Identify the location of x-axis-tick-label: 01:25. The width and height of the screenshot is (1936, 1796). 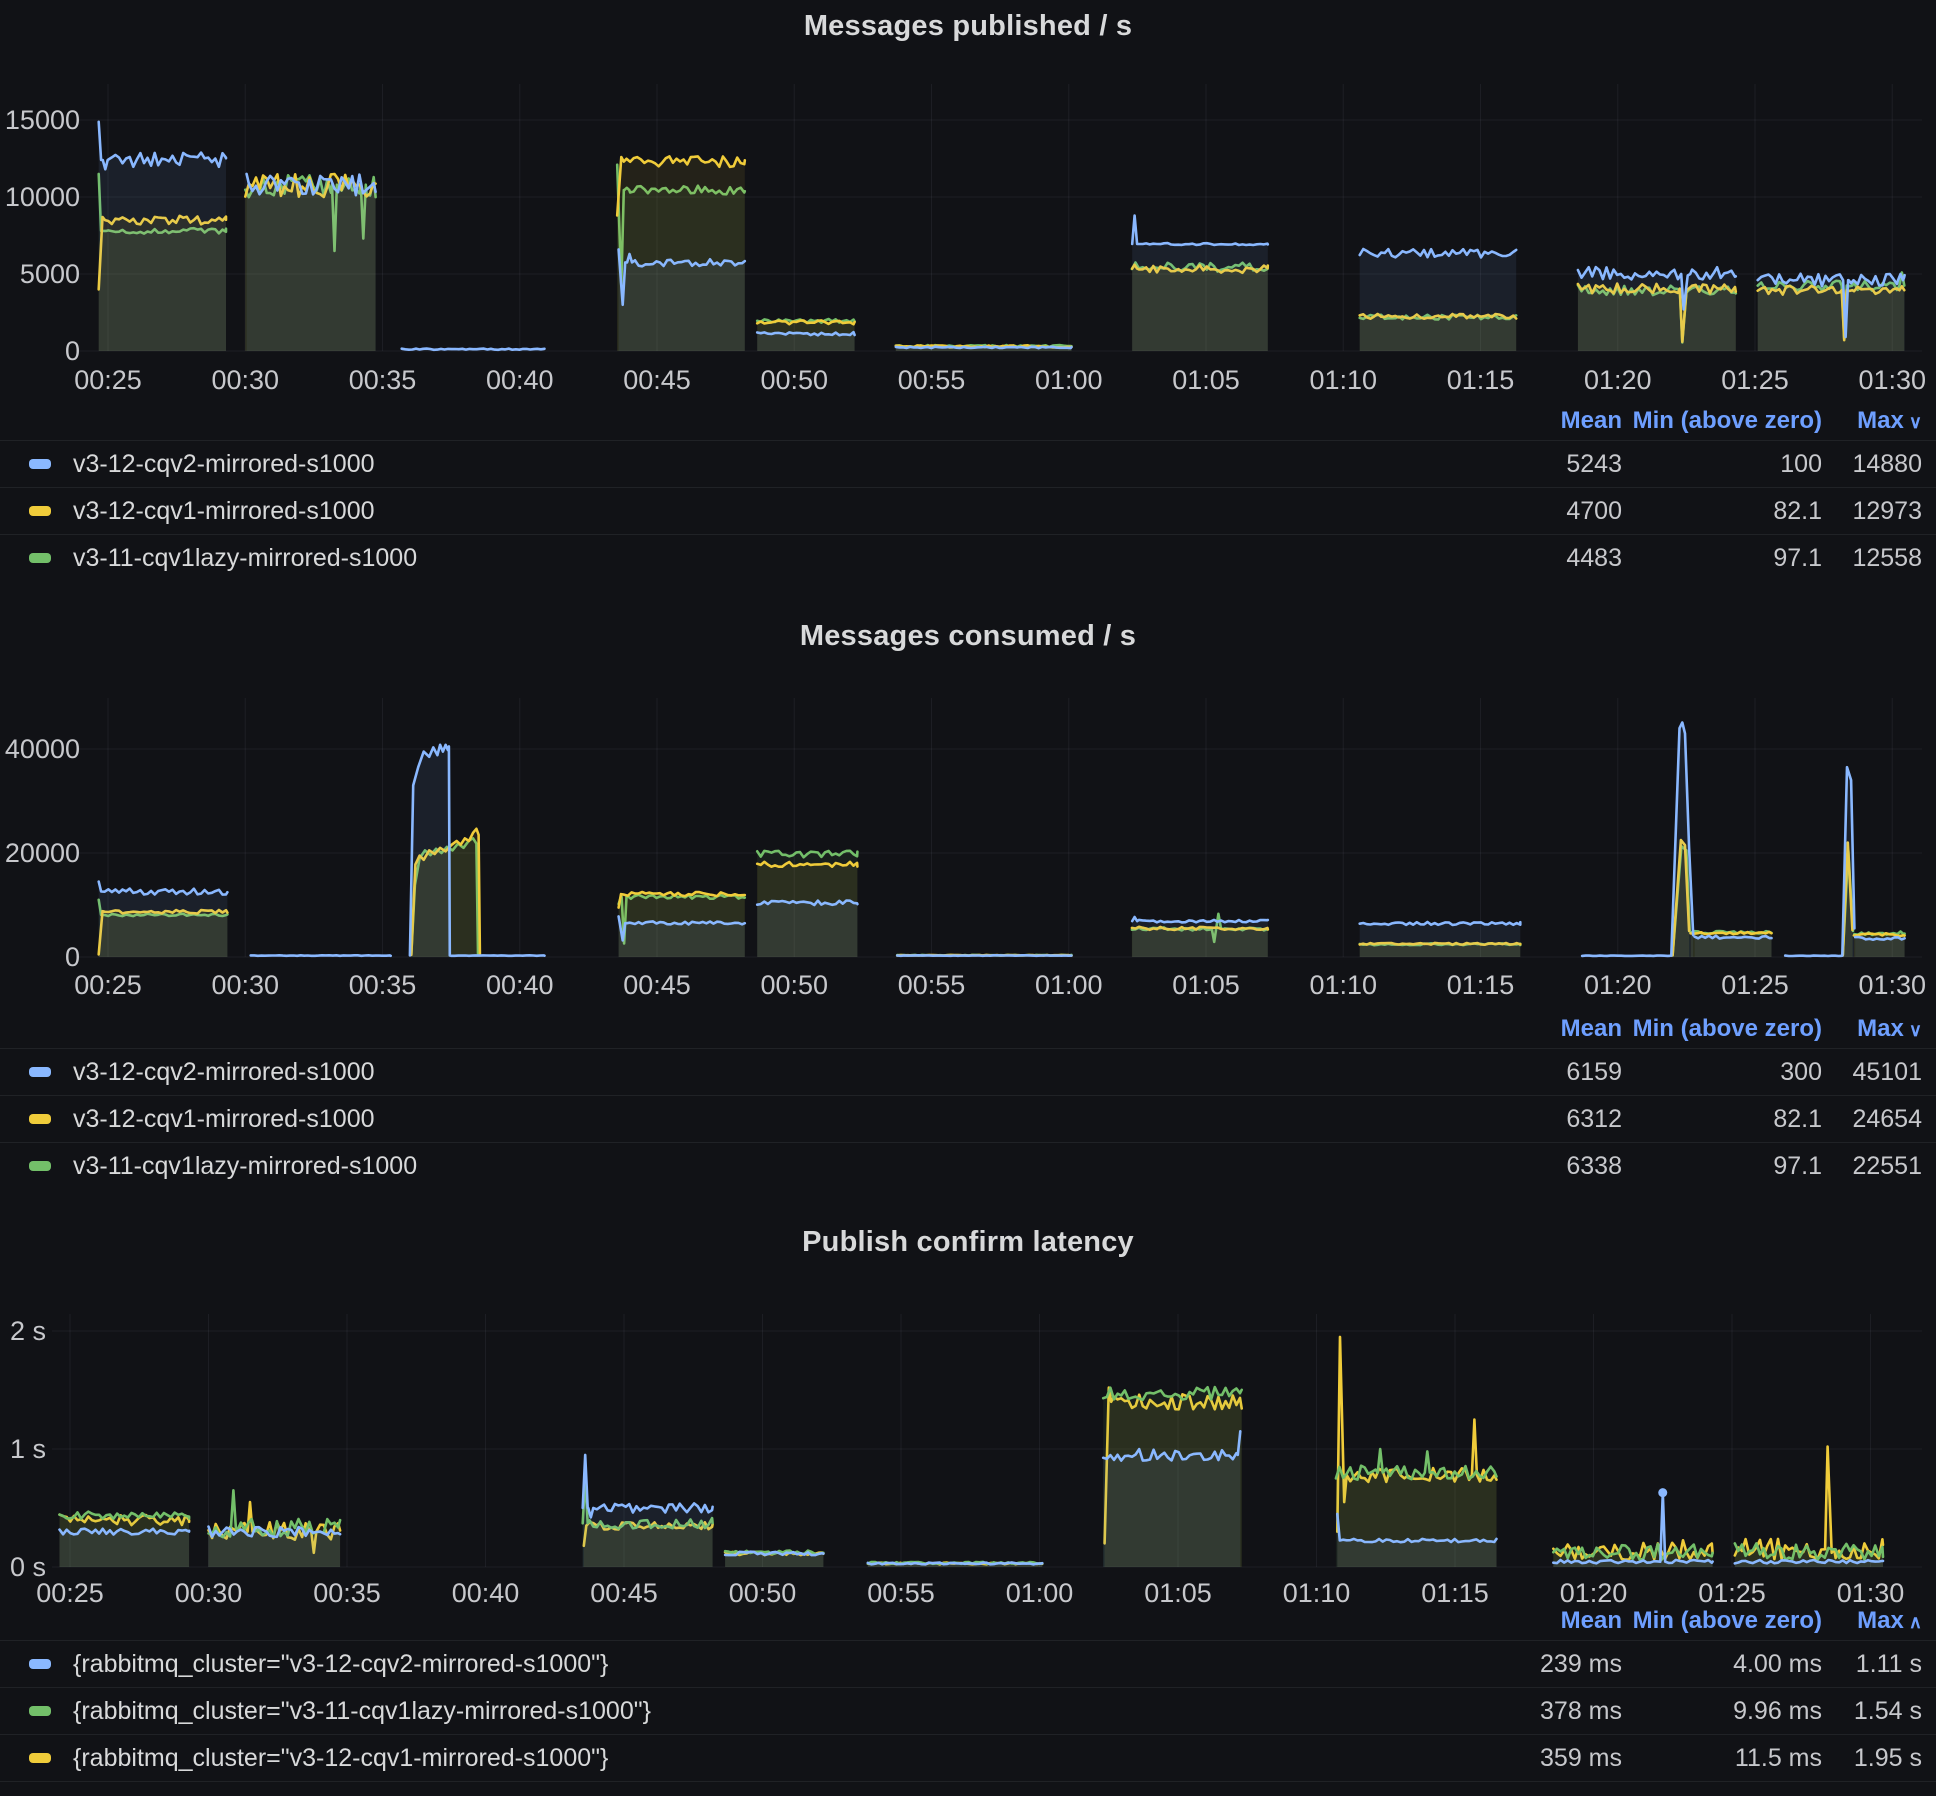
(1732, 1593).